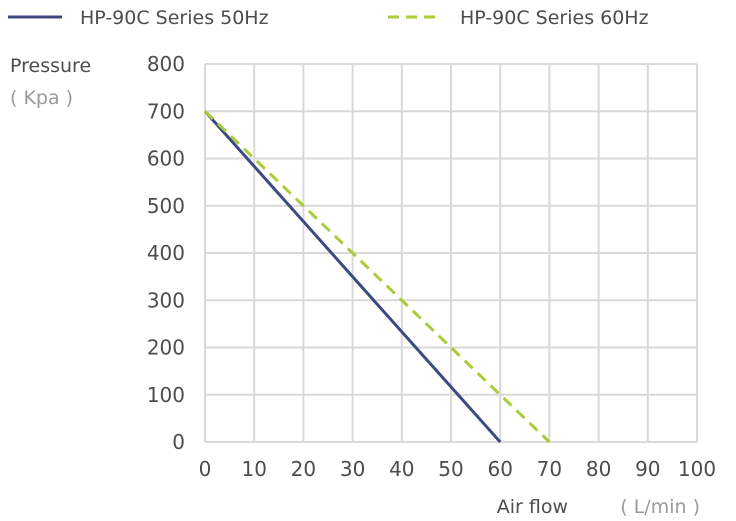 This screenshot has width=736, height=521. Describe the element at coordinates (660, 507) in the screenshot. I see `x-axis-unit: ( L/min )` at that location.